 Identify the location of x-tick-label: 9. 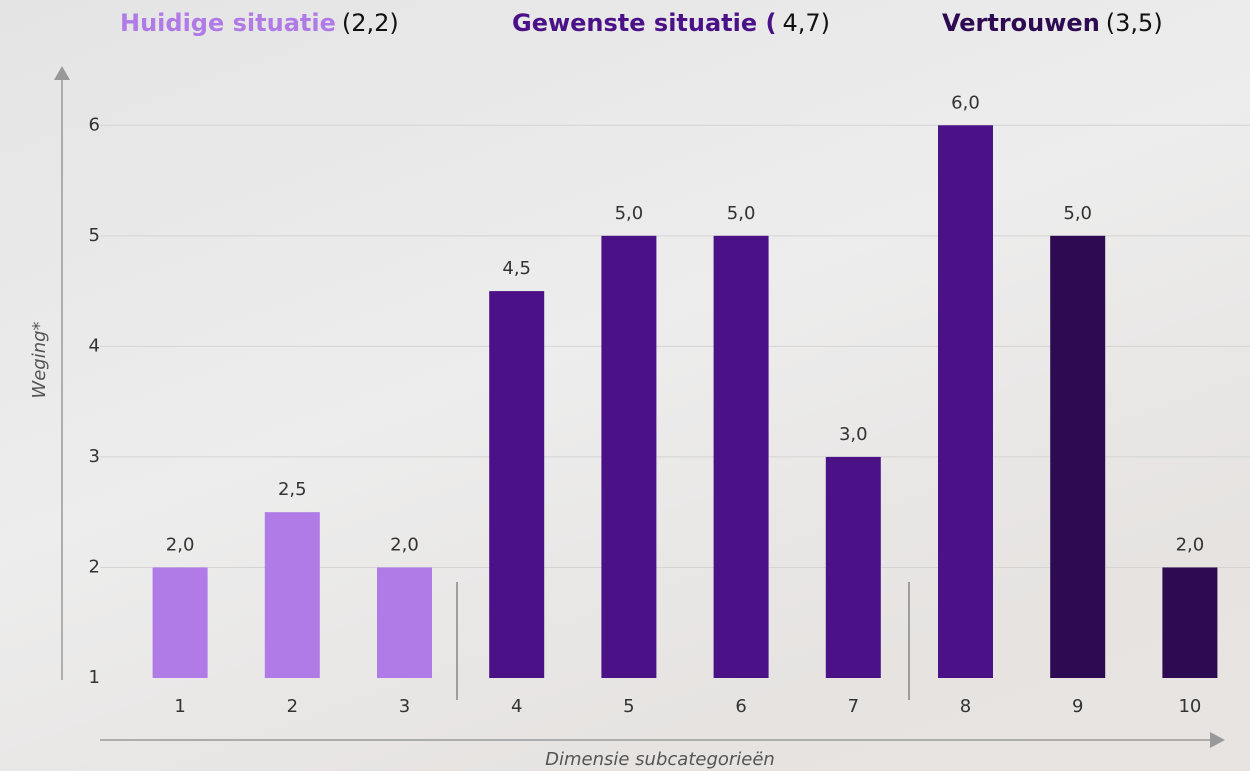
(1077, 706).